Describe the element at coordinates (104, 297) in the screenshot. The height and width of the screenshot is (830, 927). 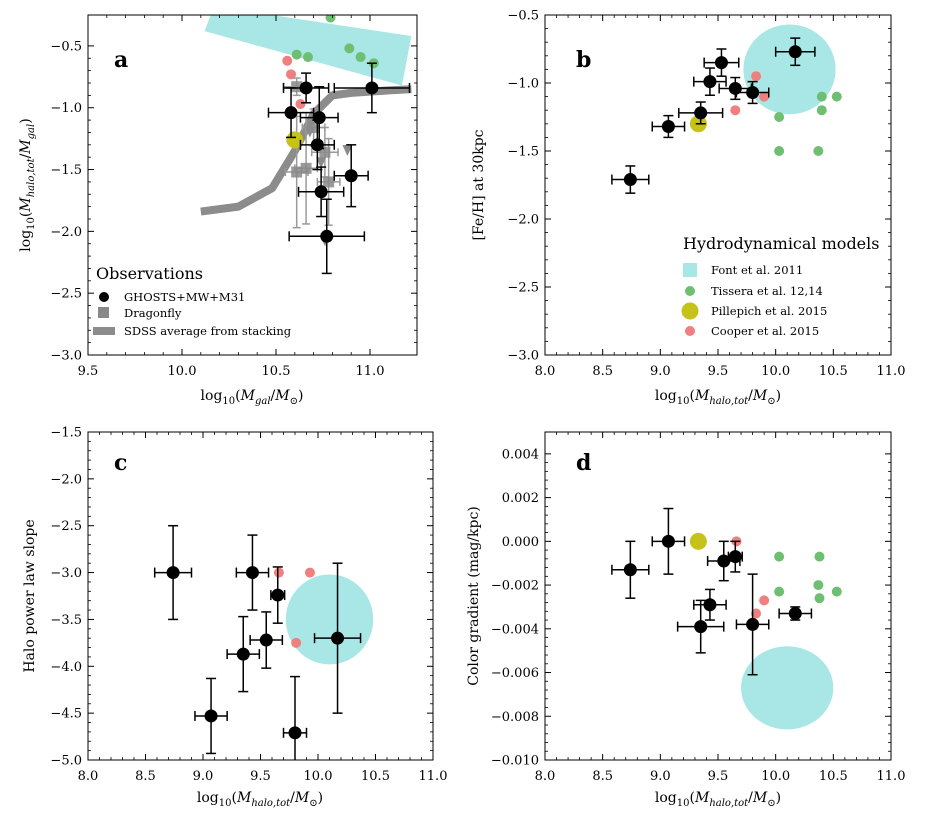
I see `legend-ghosts-marker` at that location.